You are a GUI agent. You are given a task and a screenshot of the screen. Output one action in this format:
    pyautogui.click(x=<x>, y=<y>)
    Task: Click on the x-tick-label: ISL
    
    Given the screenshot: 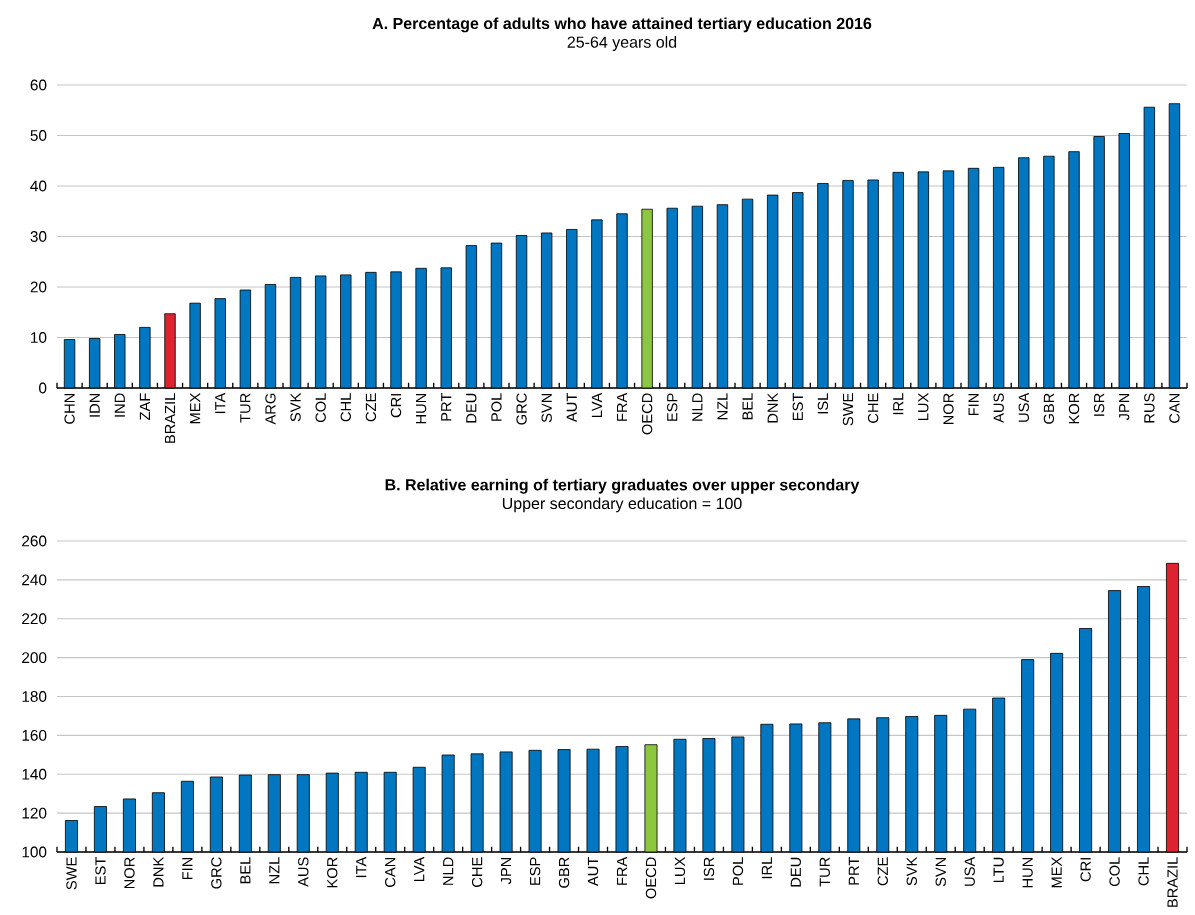 What is the action you would take?
    pyautogui.click(x=823, y=403)
    